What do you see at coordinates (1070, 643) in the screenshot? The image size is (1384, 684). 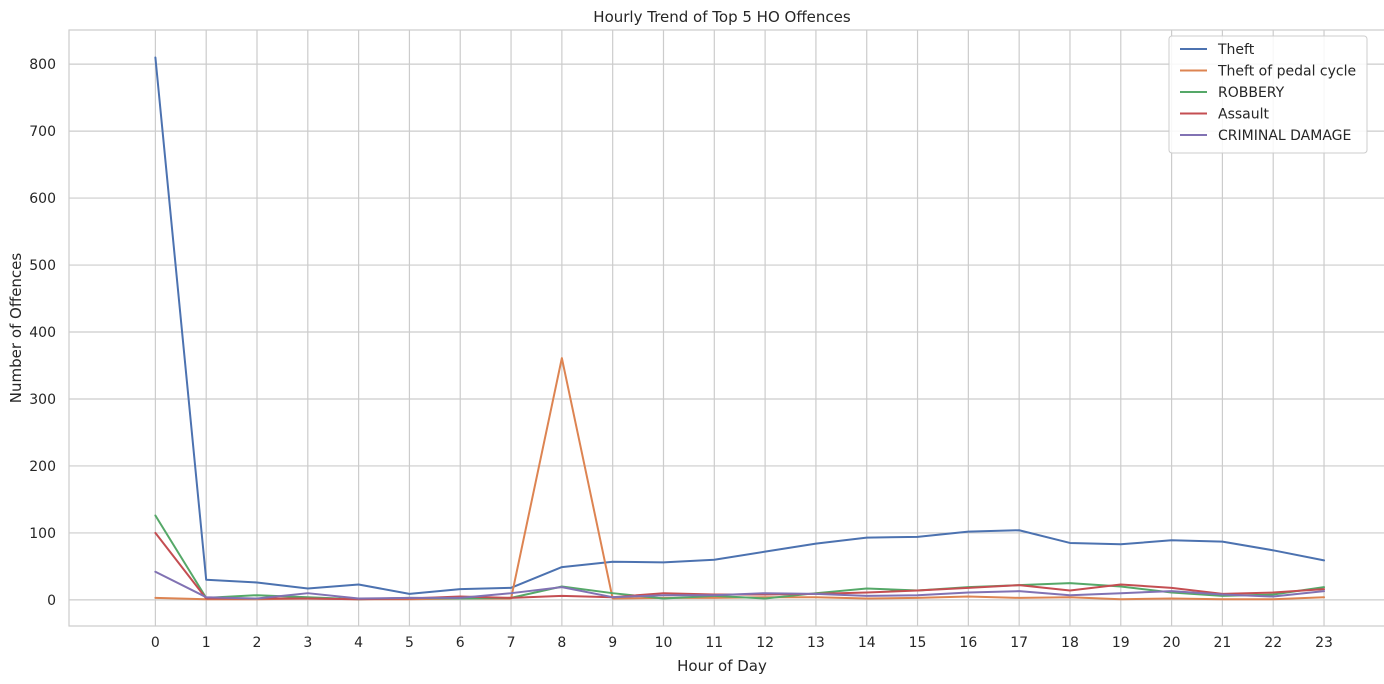 I see `x-tick-label: 18` at bounding box center [1070, 643].